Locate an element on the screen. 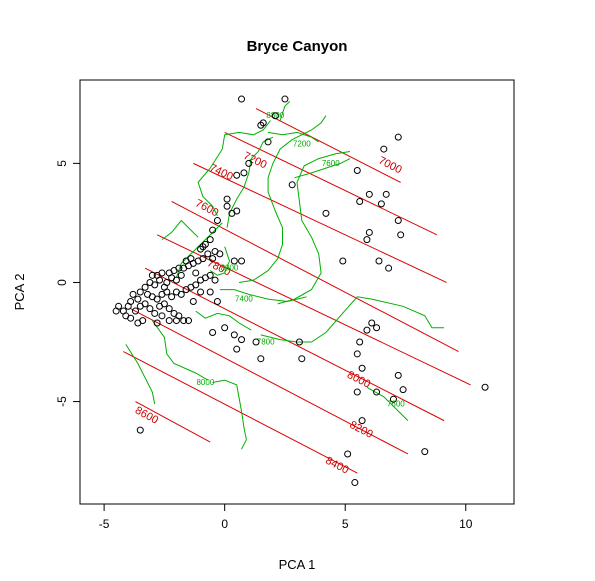  y-axis: -5 0 5 is located at coordinates (67, 283).